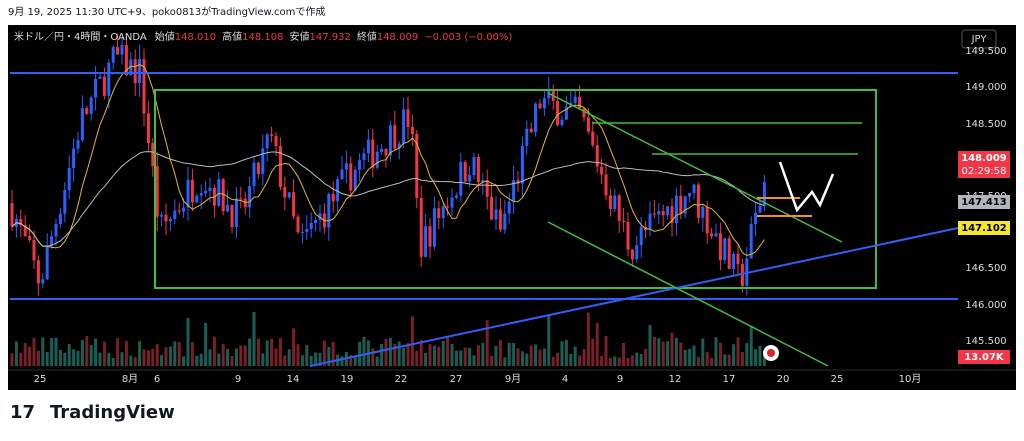  What do you see at coordinates (783, 379) in the screenshot?
I see `date-label: 20` at bounding box center [783, 379].